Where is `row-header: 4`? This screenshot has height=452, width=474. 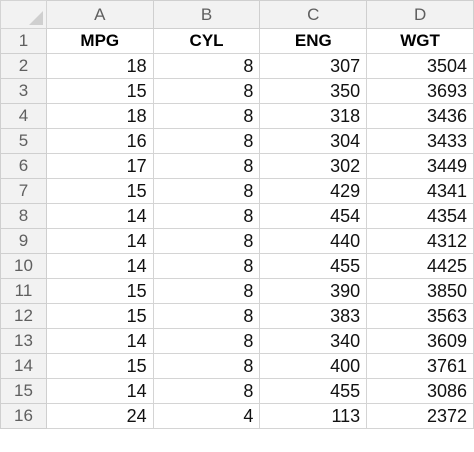
row-header: 4 is located at coordinates (23, 116).